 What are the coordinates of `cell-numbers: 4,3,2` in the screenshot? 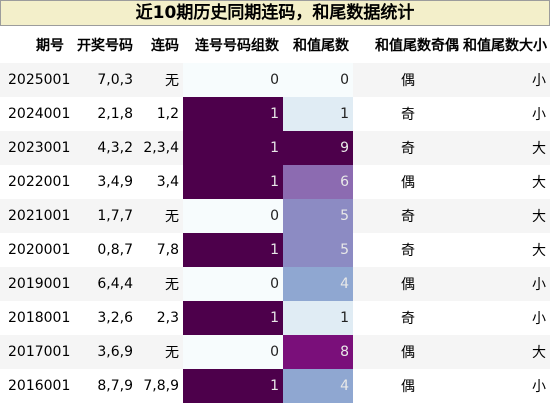 It's located at (102, 148).